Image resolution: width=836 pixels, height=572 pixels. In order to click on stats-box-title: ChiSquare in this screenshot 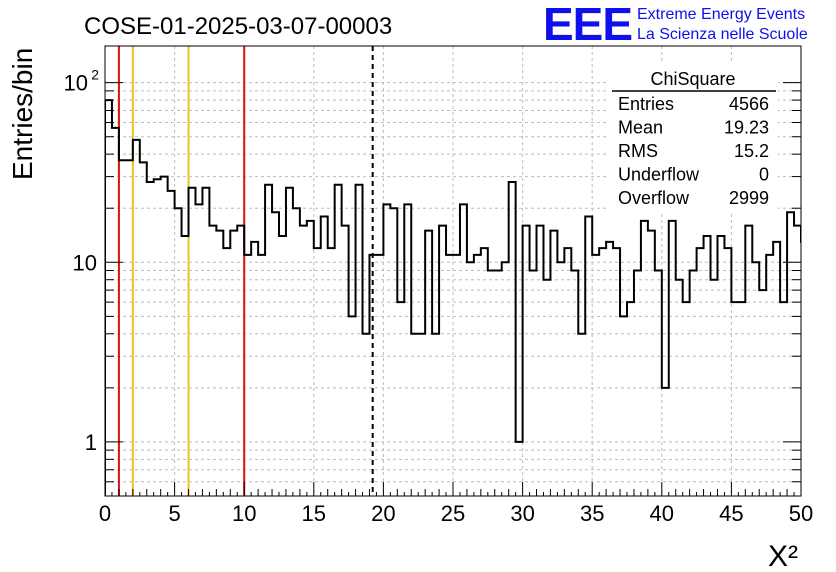, I will do `click(692, 79)`.